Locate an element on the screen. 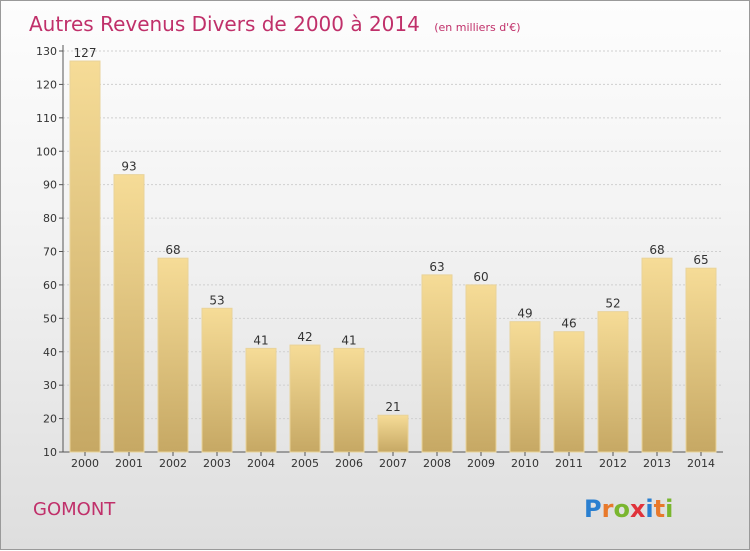 Image resolution: width=750 pixels, height=551 pixels. logo-letter: P is located at coordinates (593, 509).